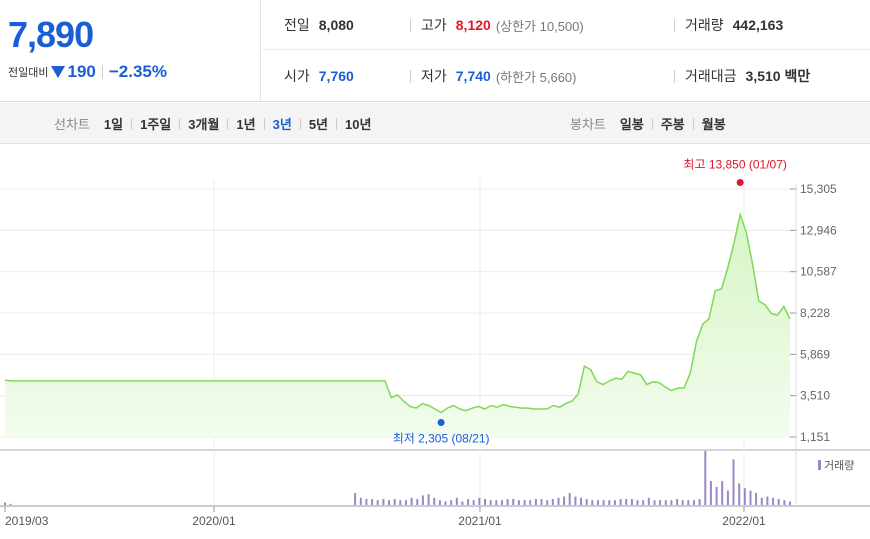 Image resolution: width=870 pixels, height=539 pixels. Describe the element at coordinates (297, 25) in the screenshot. I see `stat-label: 전일` at that location.